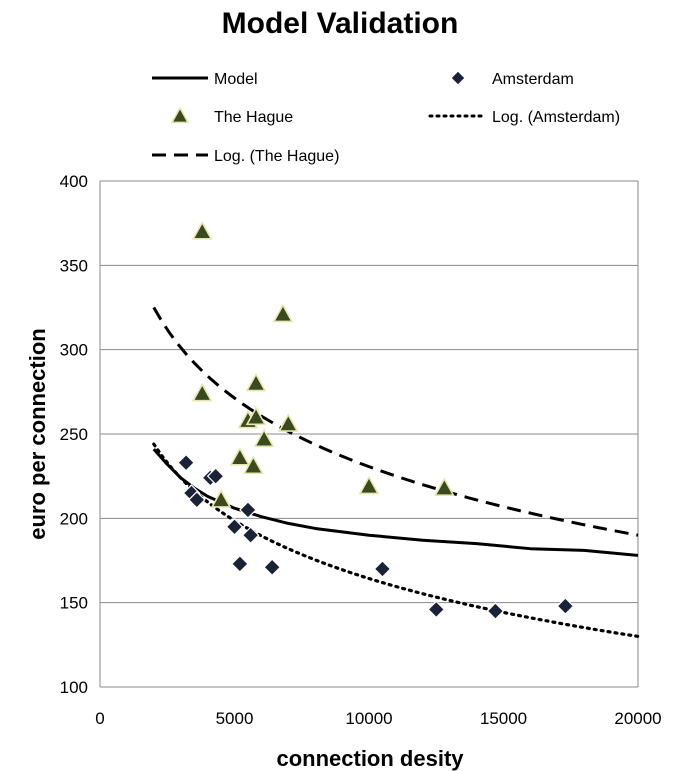 The height and width of the screenshot is (771, 683). I want to click on legend-entry-amsterdam: Amsterdam, so click(512, 79).